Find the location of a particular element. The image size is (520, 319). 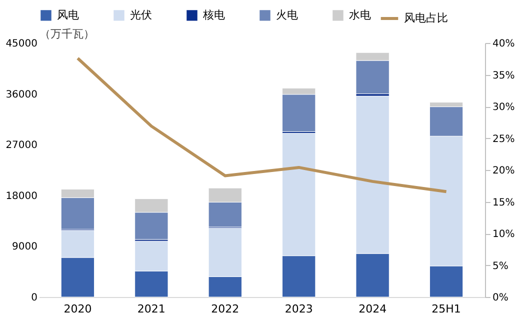

y-tick-label: 36000 is located at coordinates (22, 94).